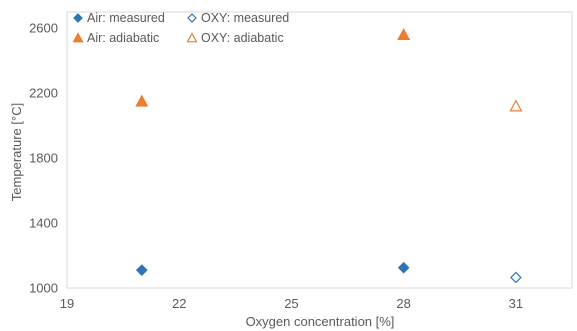 This screenshot has height=331, width=577. I want to click on legend-label: OXY: adiabatic, so click(242, 38).